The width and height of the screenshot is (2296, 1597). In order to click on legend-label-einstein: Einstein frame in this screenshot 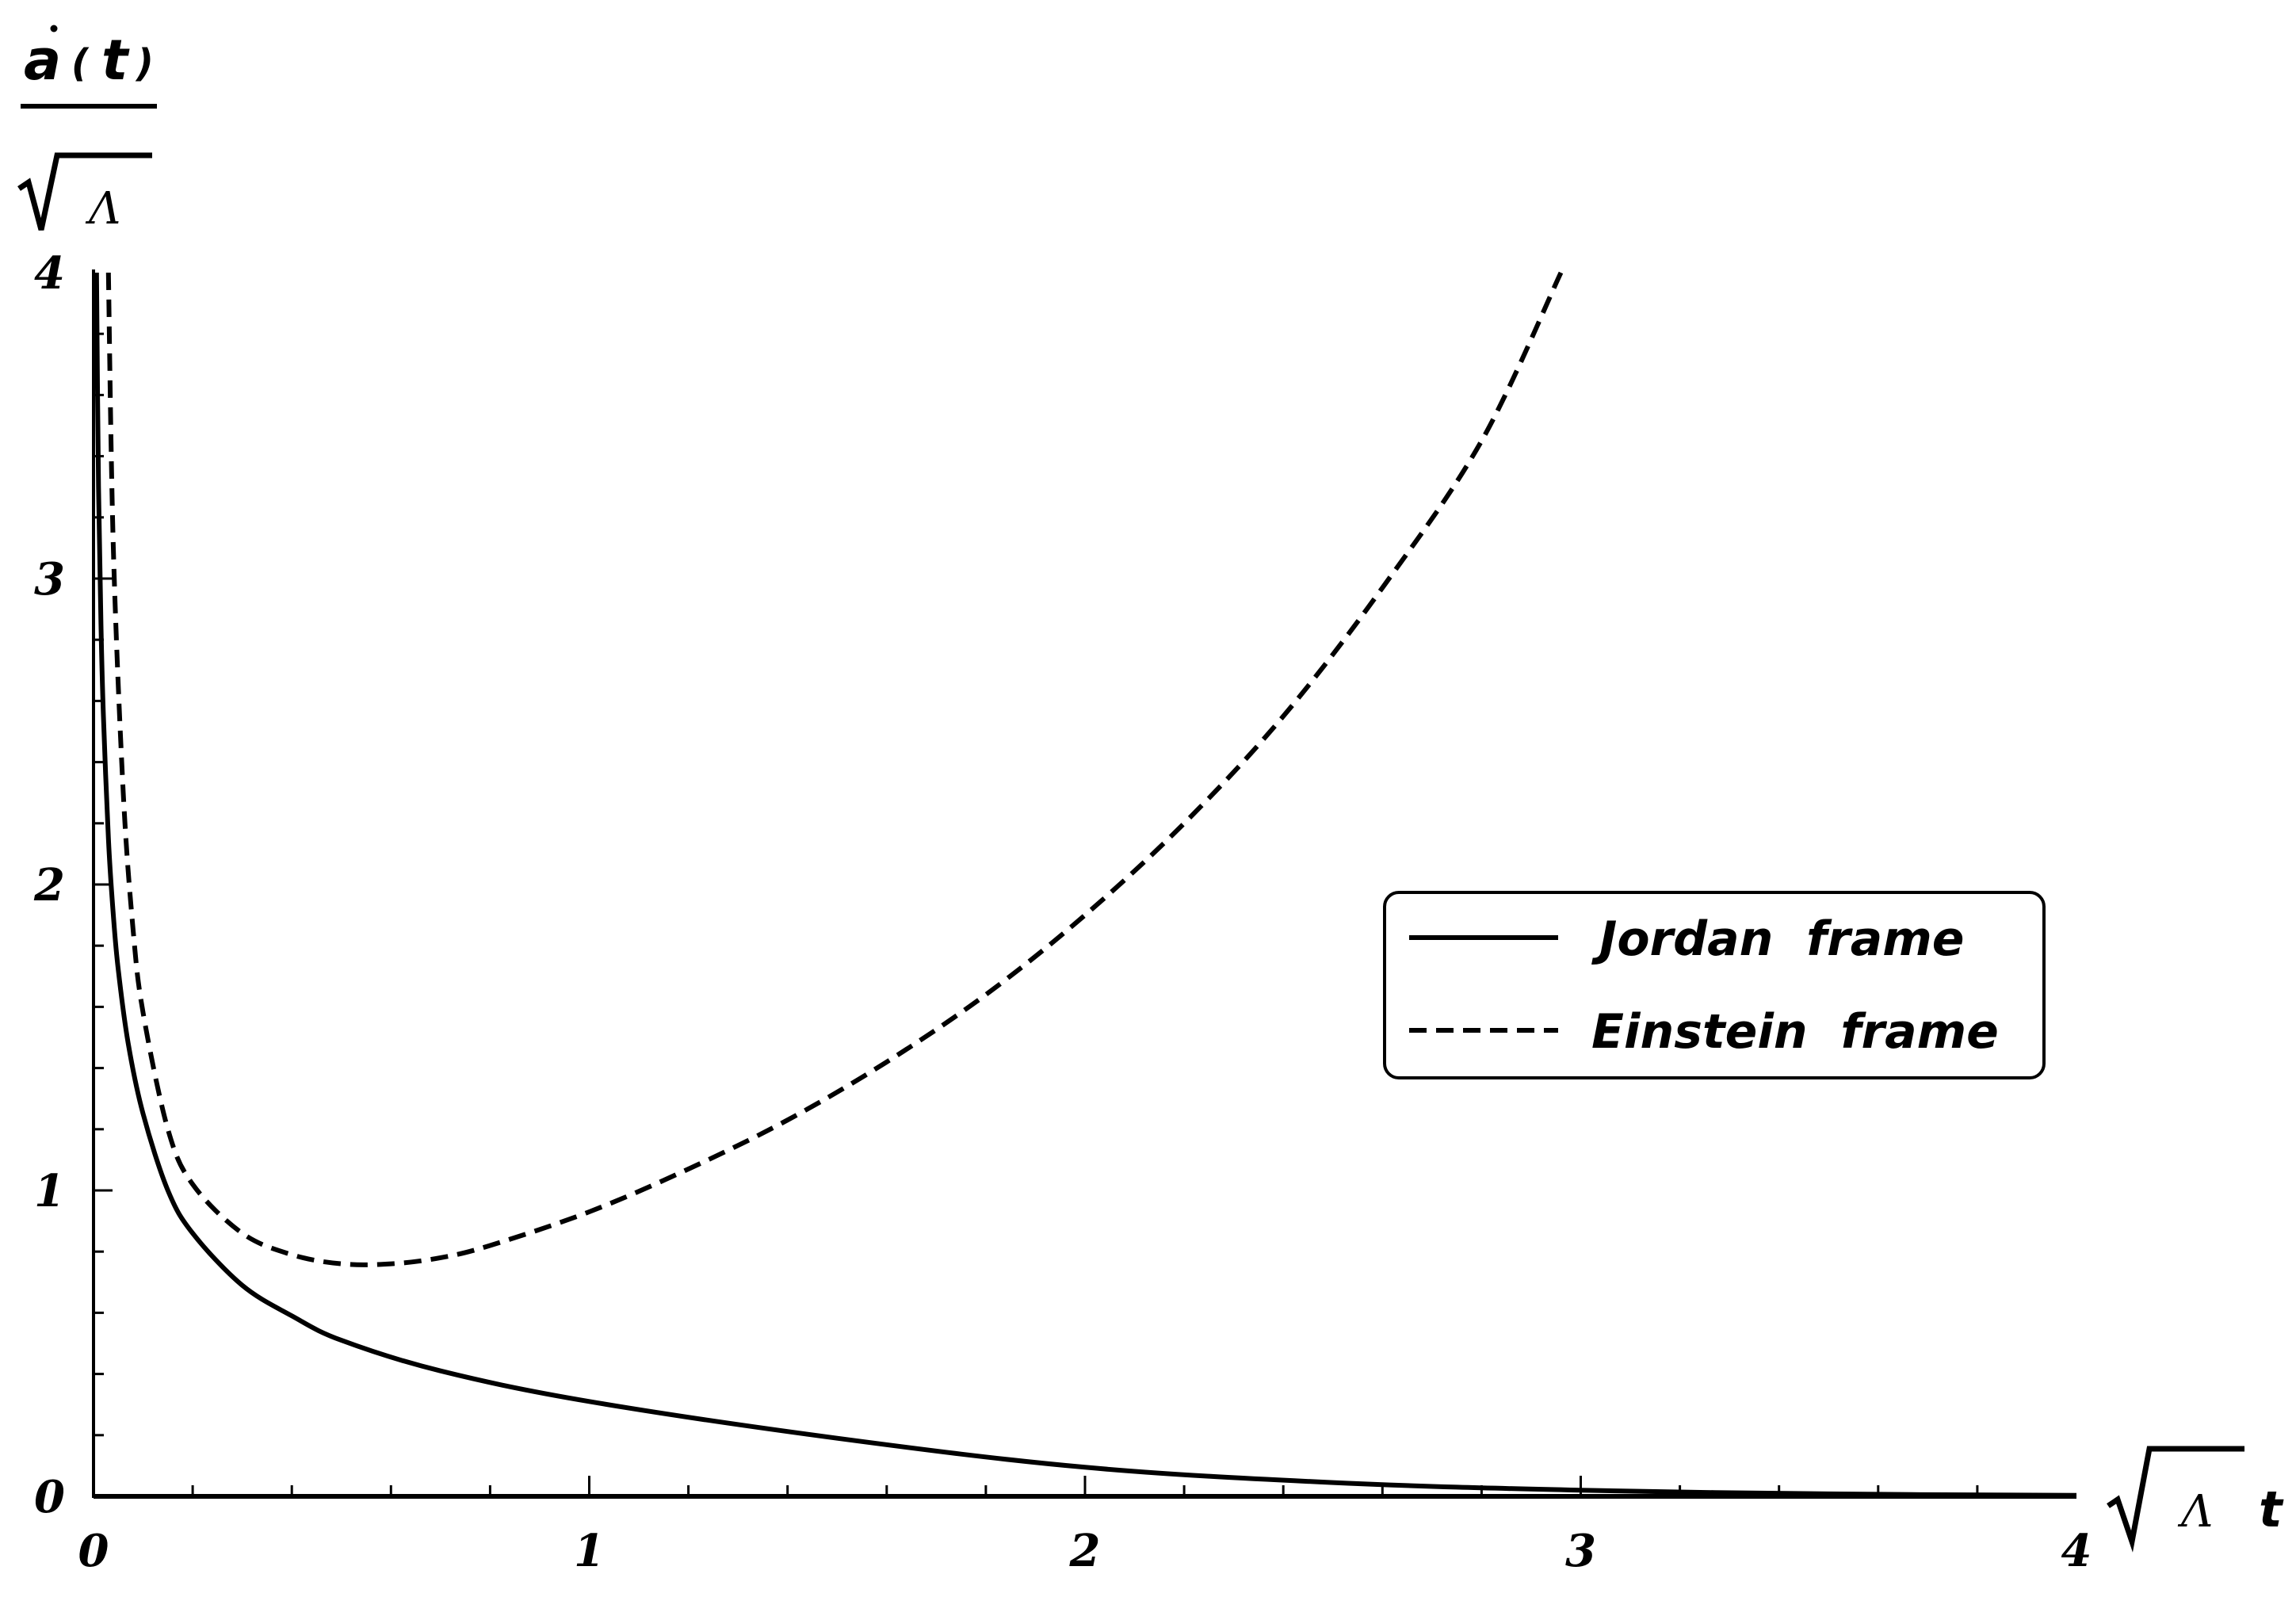, I will do `click(1795, 1032)`.